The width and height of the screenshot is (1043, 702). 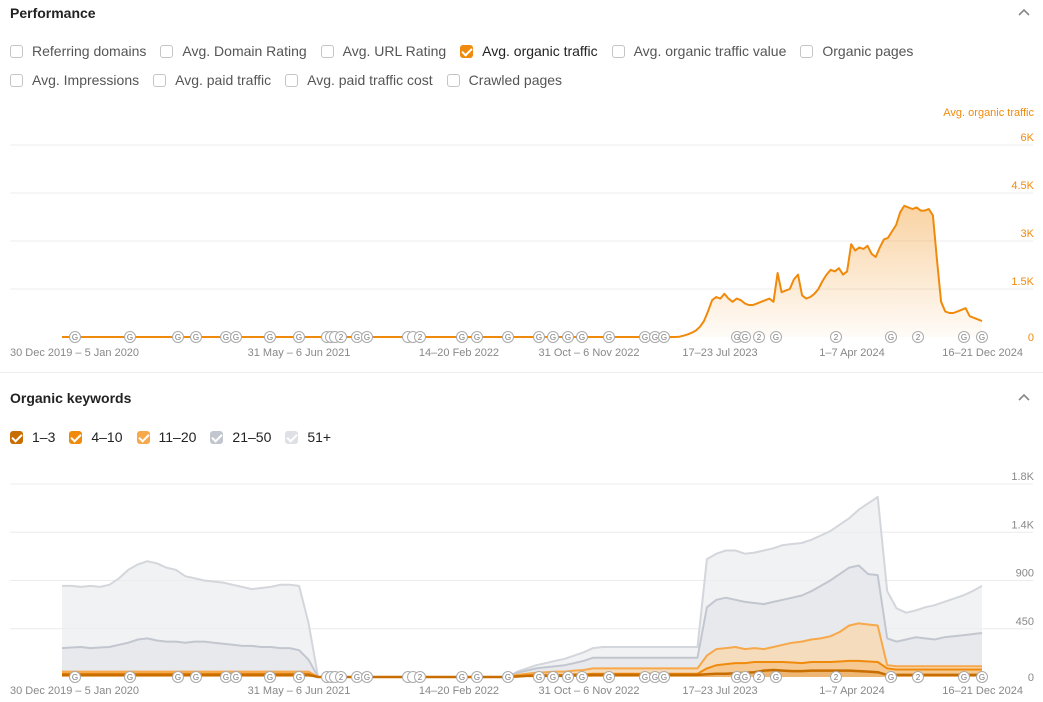 I want to click on metric-checkbox-referring-domains: Referring domains, so click(x=78, y=51).